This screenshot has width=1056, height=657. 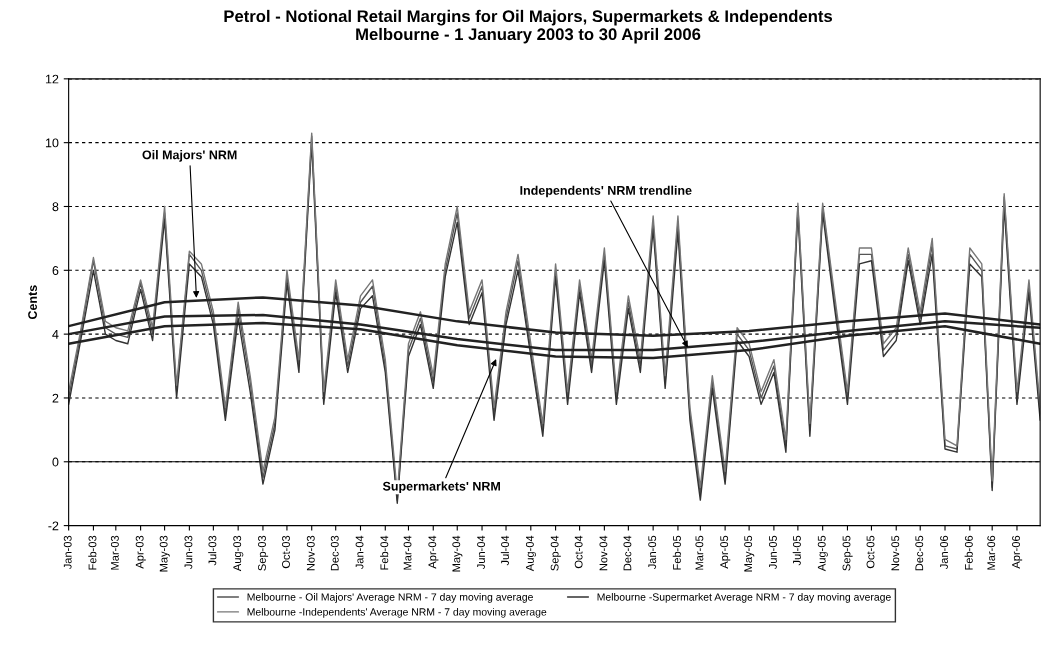 I want to click on x-tick-label: Sep-03, so click(x=263, y=553).